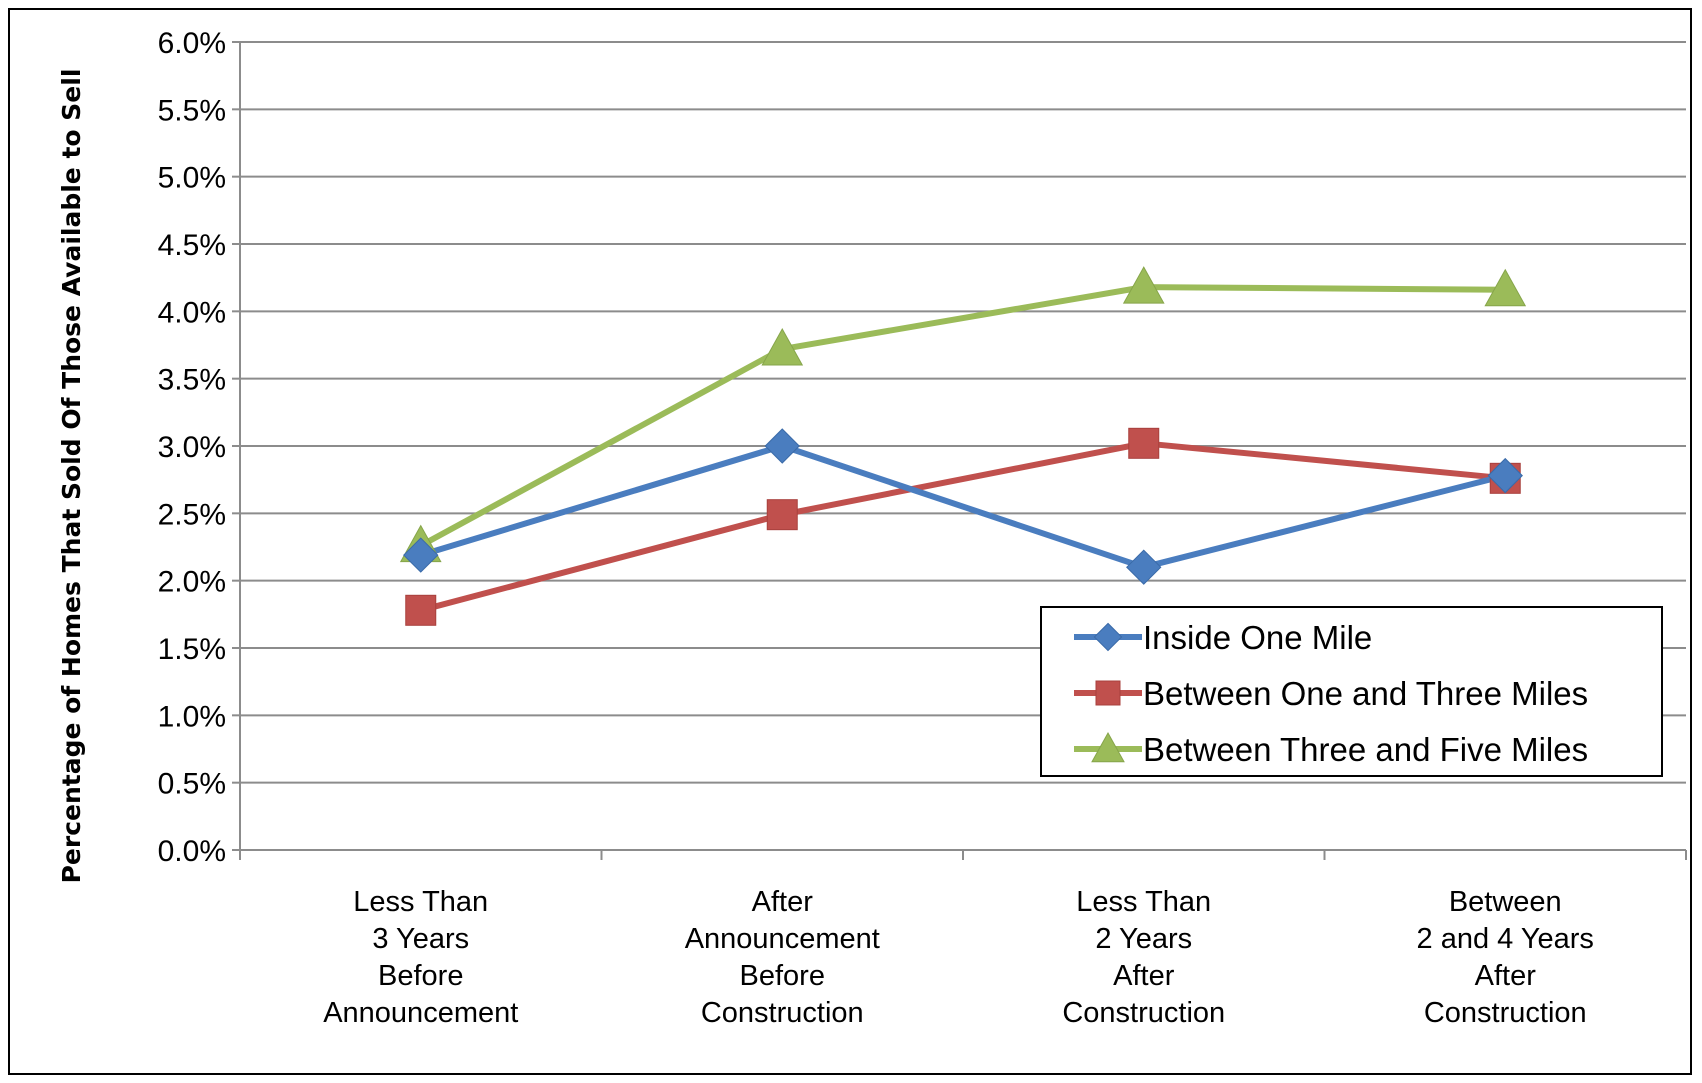 The height and width of the screenshot is (1083, 1702). I want to click on y-tick-label: 4.0%, so click(192, 312).